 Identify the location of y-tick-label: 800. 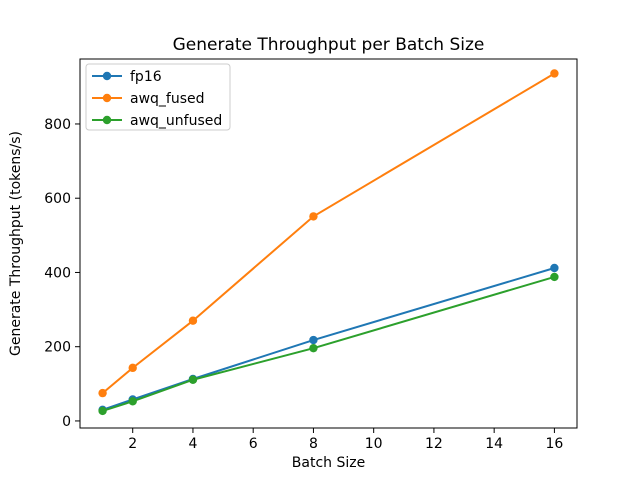
(57, 125).